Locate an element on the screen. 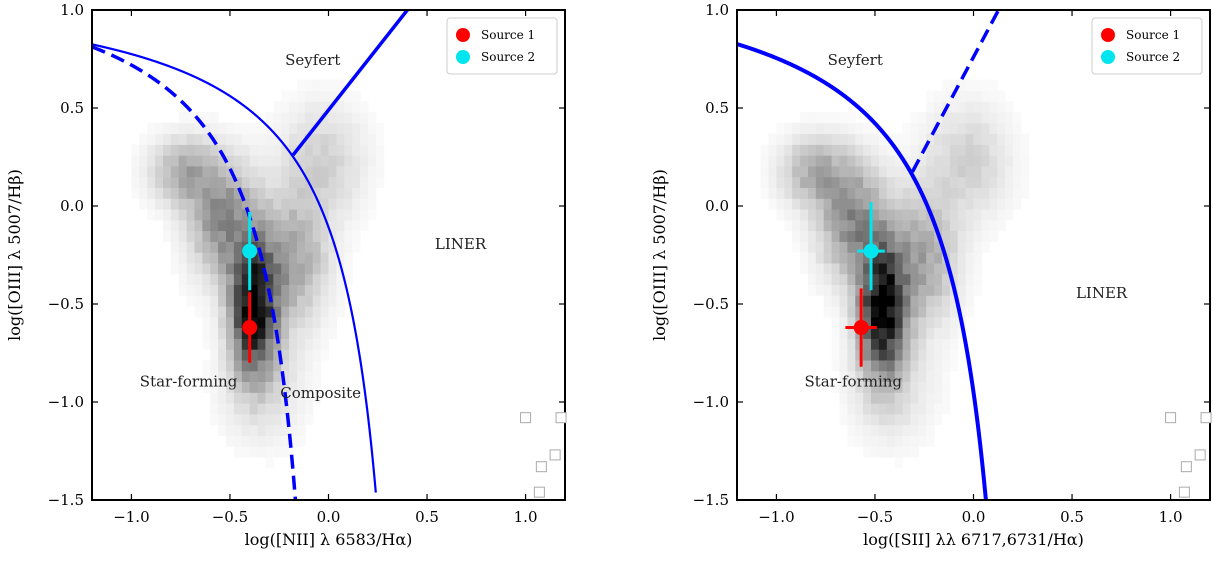  x-tick-label: 0.0 is located at coordinates (329, 517).